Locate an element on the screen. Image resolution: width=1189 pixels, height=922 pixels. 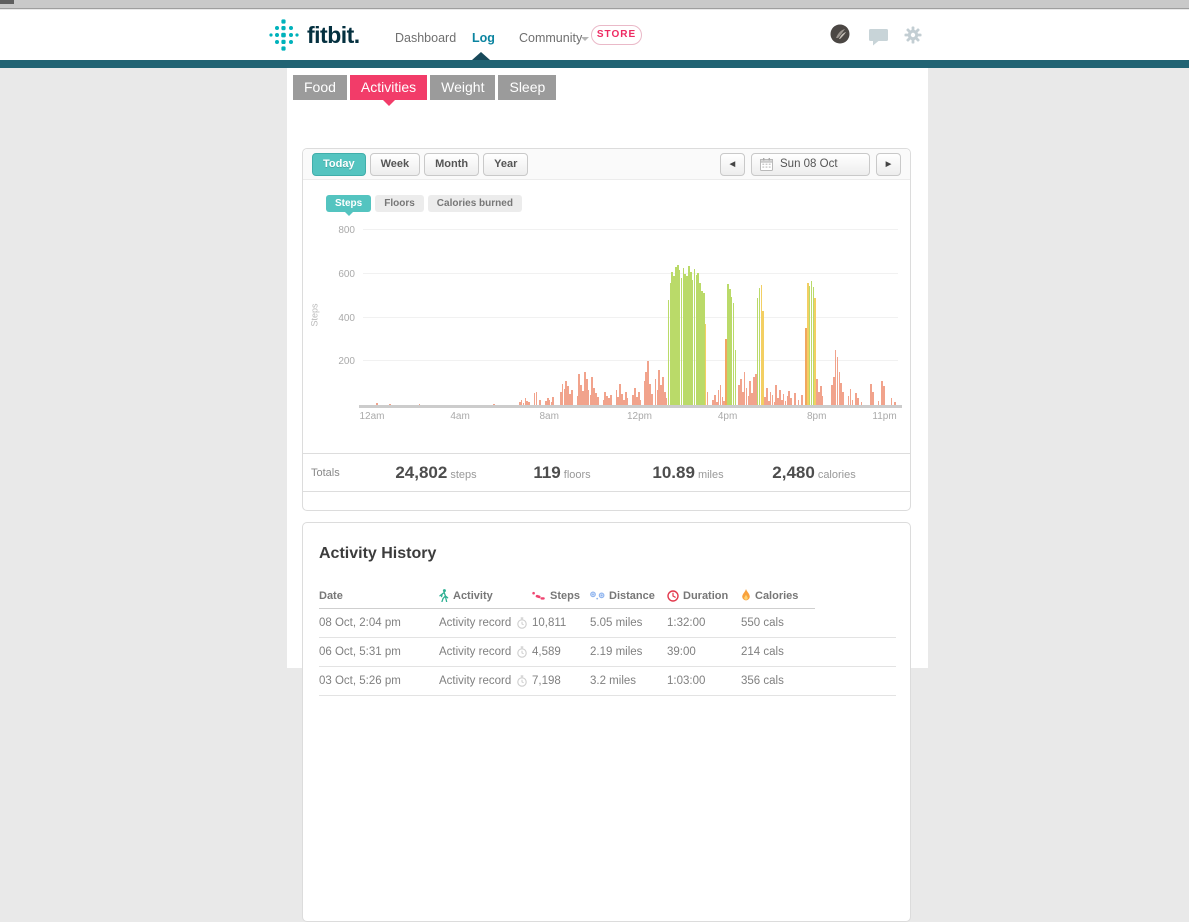
header-duration: Duration is located at coordinates (704, 595).